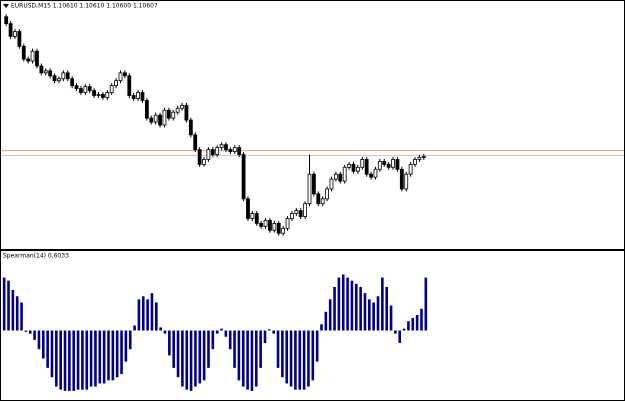  What do you see at coordinates (36, 256) in the screenshot?
I see `indicator-title: Spearman(14) 0.6033` at bounding box center [36, 256].